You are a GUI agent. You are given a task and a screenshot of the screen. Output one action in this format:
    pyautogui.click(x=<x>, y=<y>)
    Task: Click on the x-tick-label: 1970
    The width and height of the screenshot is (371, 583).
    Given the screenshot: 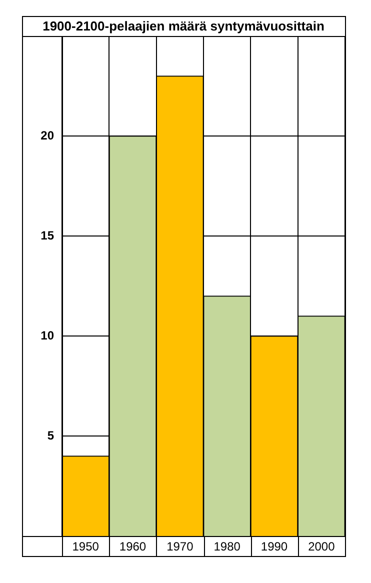 What is the action you would take?
    pyautogui.click(x=180, y=547)
    